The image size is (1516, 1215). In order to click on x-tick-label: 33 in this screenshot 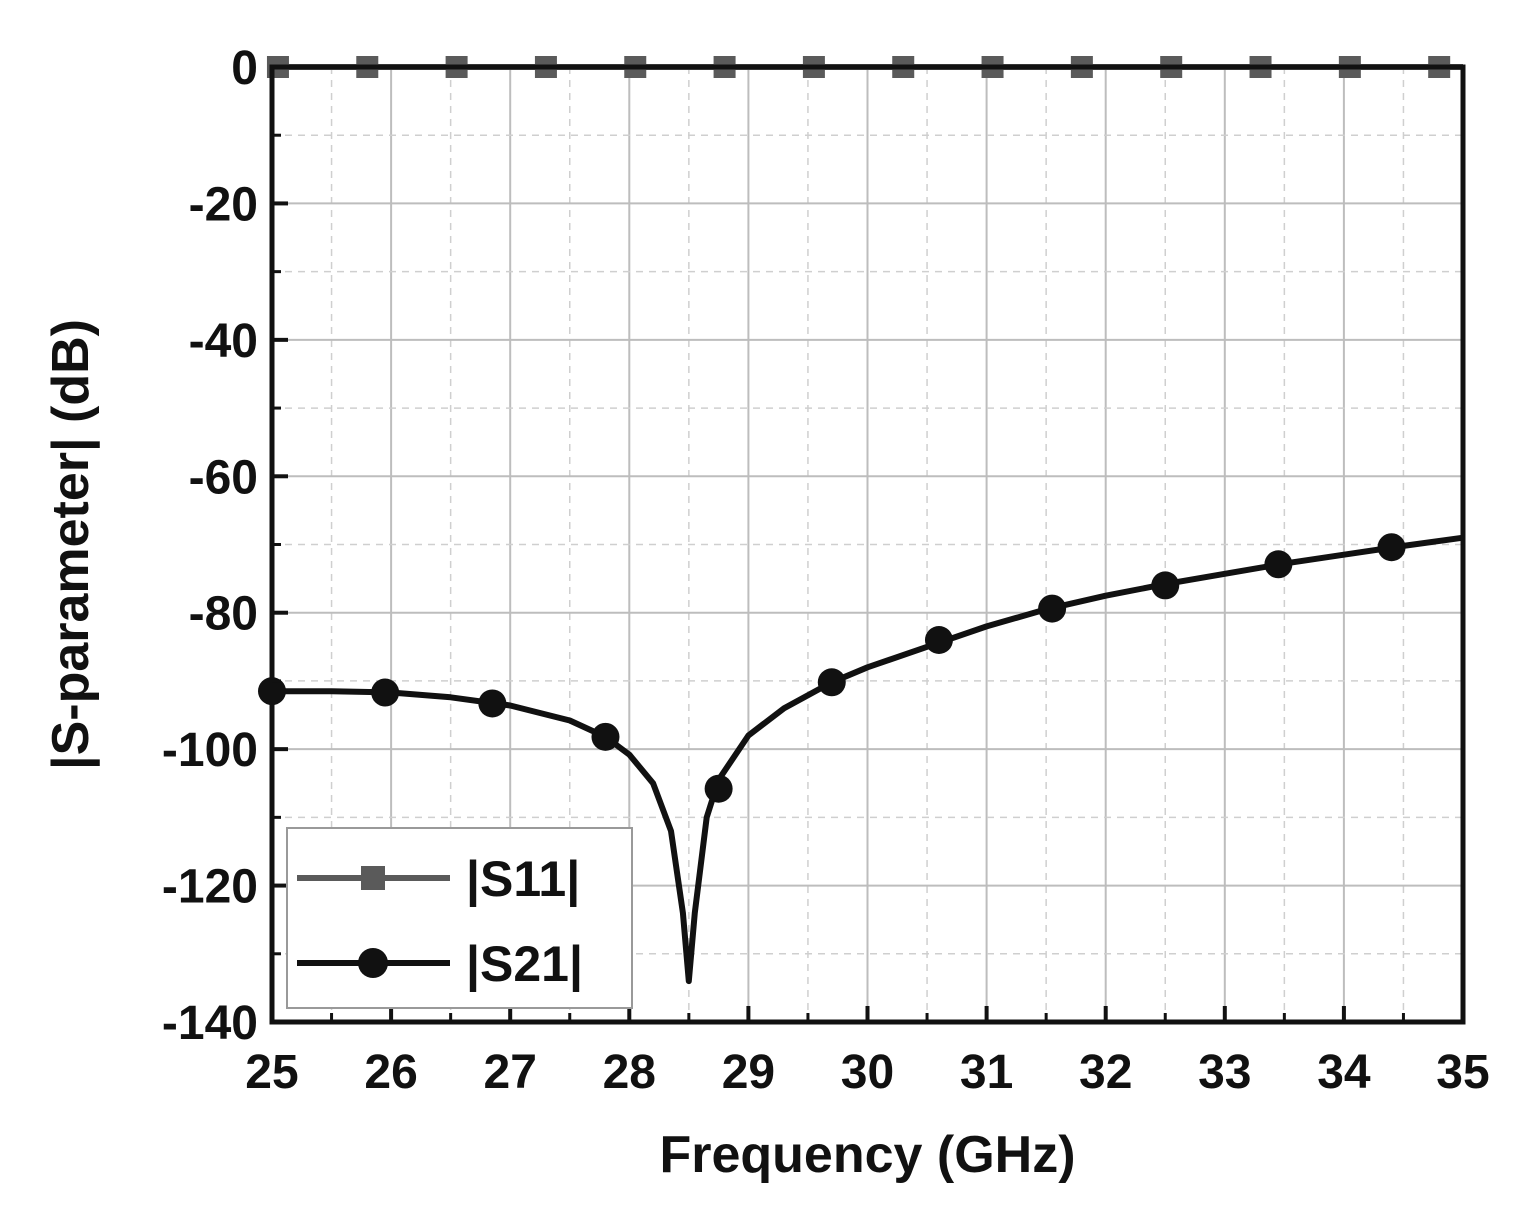, I will do `click(1224, 1072)`.